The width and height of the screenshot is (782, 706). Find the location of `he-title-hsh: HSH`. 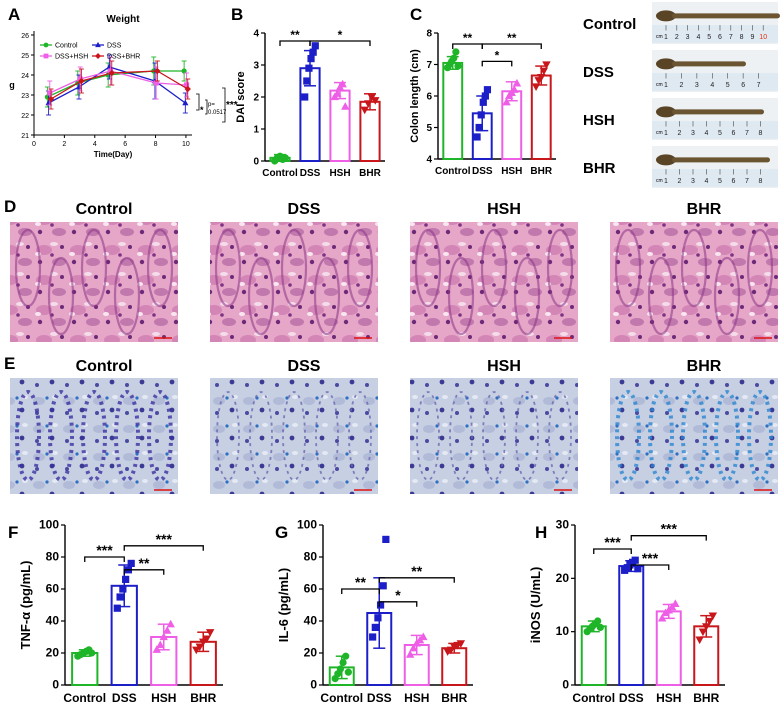

he-title-hsh: HSH is located at coordinates (504, 209).